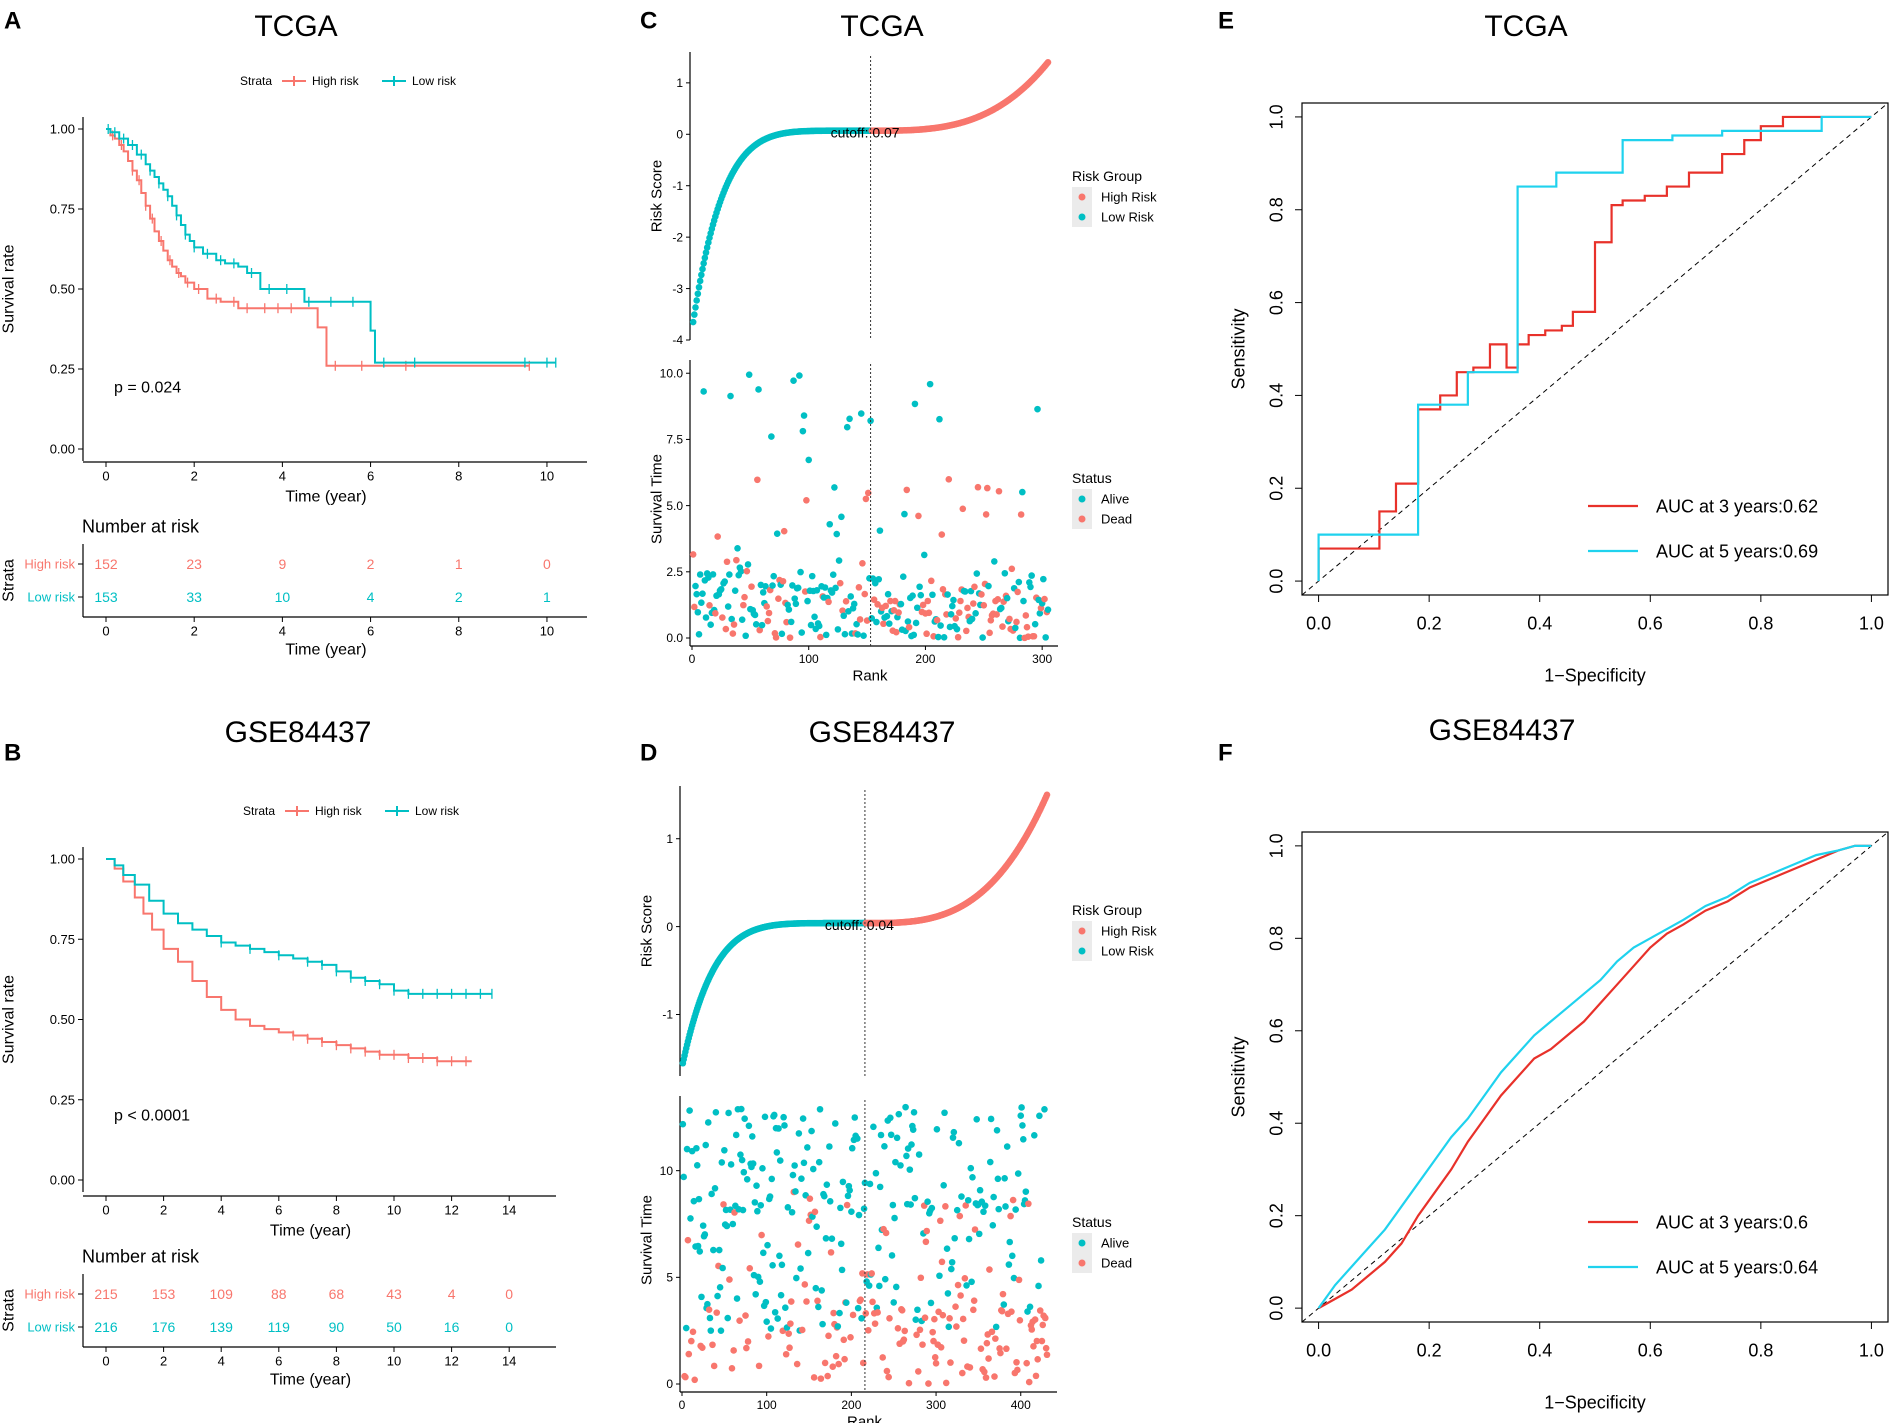 The height and width of the screenshot is (1428, 1890). What do you see at coordinates (49, 564) in the screenshot?
I see `km-a-risk-row-label: High risk` at bounding box center [49, 564].